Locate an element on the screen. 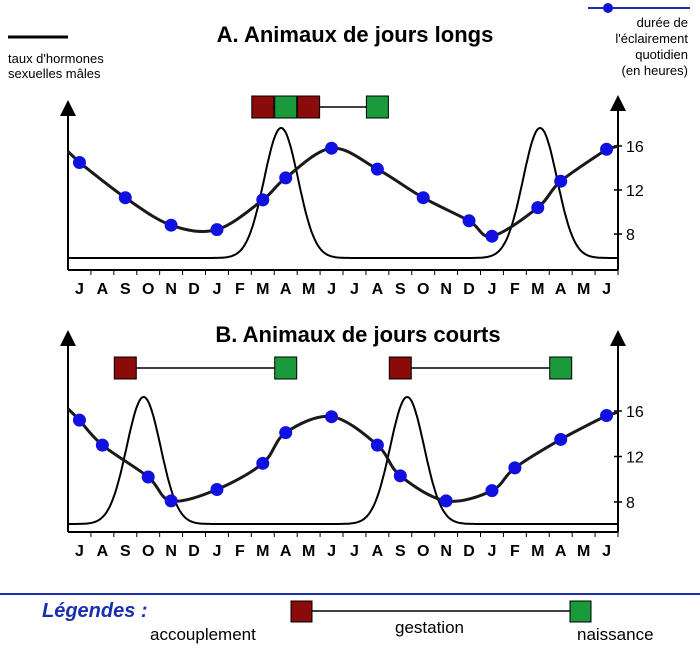 The width and height of the screenshot is (700, 653). chart-a-title: A. Animaux de jours longs is located at coordinates (355, 34).